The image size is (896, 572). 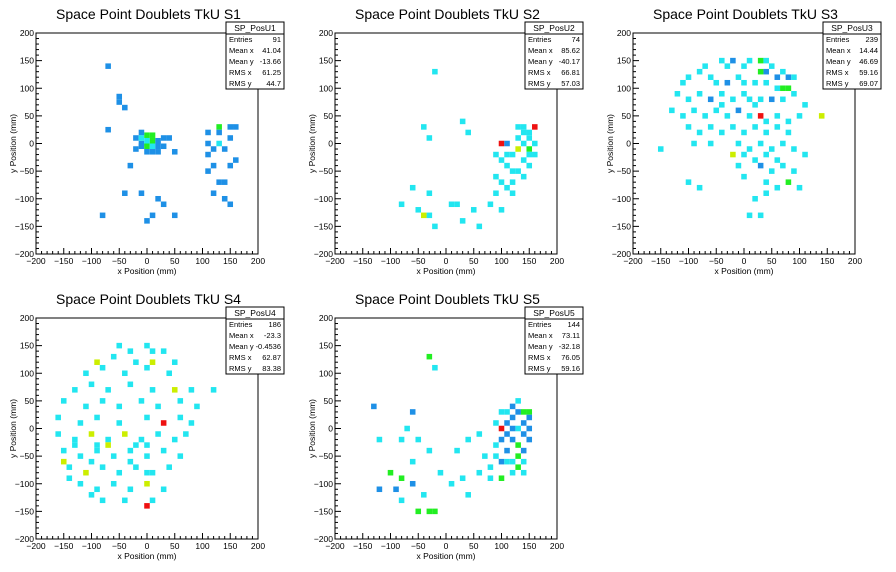 What do you see at coordinates (571, 335) in the screenshot?
I see `stats-value: 73.11` at bounding box center [571, 335].